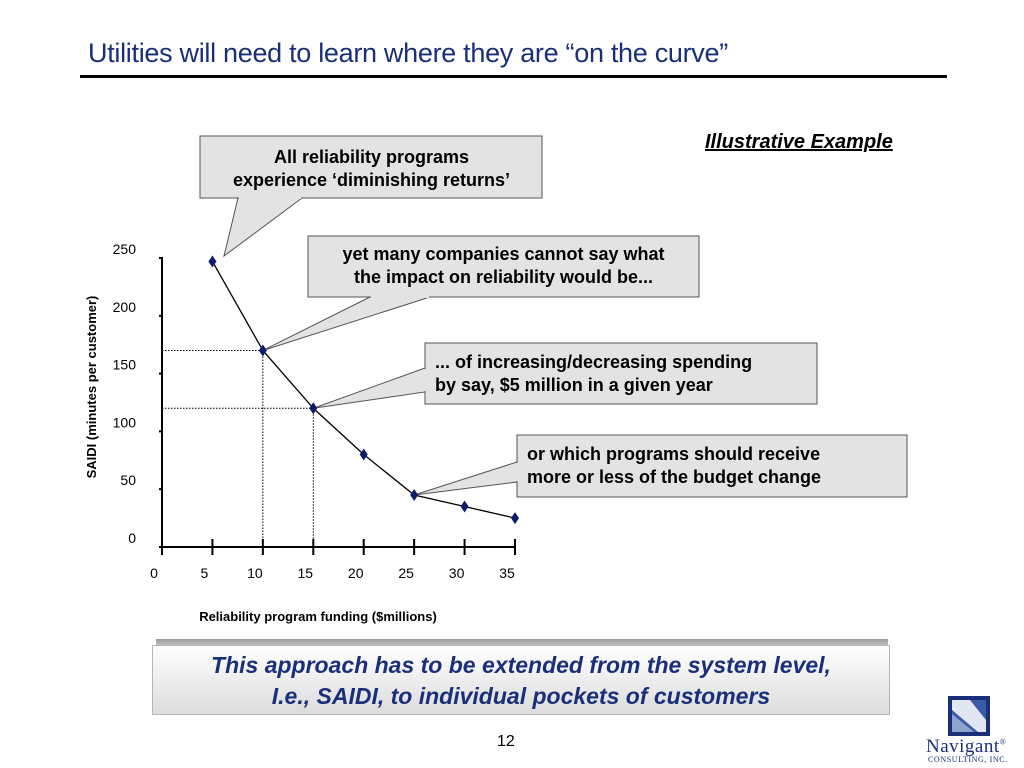 The height and width of the screenshot is (768, 1024). What do you see at coordinates (91, 387) in the screenshot?
I see `y-axis-label: SAIDI (minutes per customer)` at bounding box center [91, 387].